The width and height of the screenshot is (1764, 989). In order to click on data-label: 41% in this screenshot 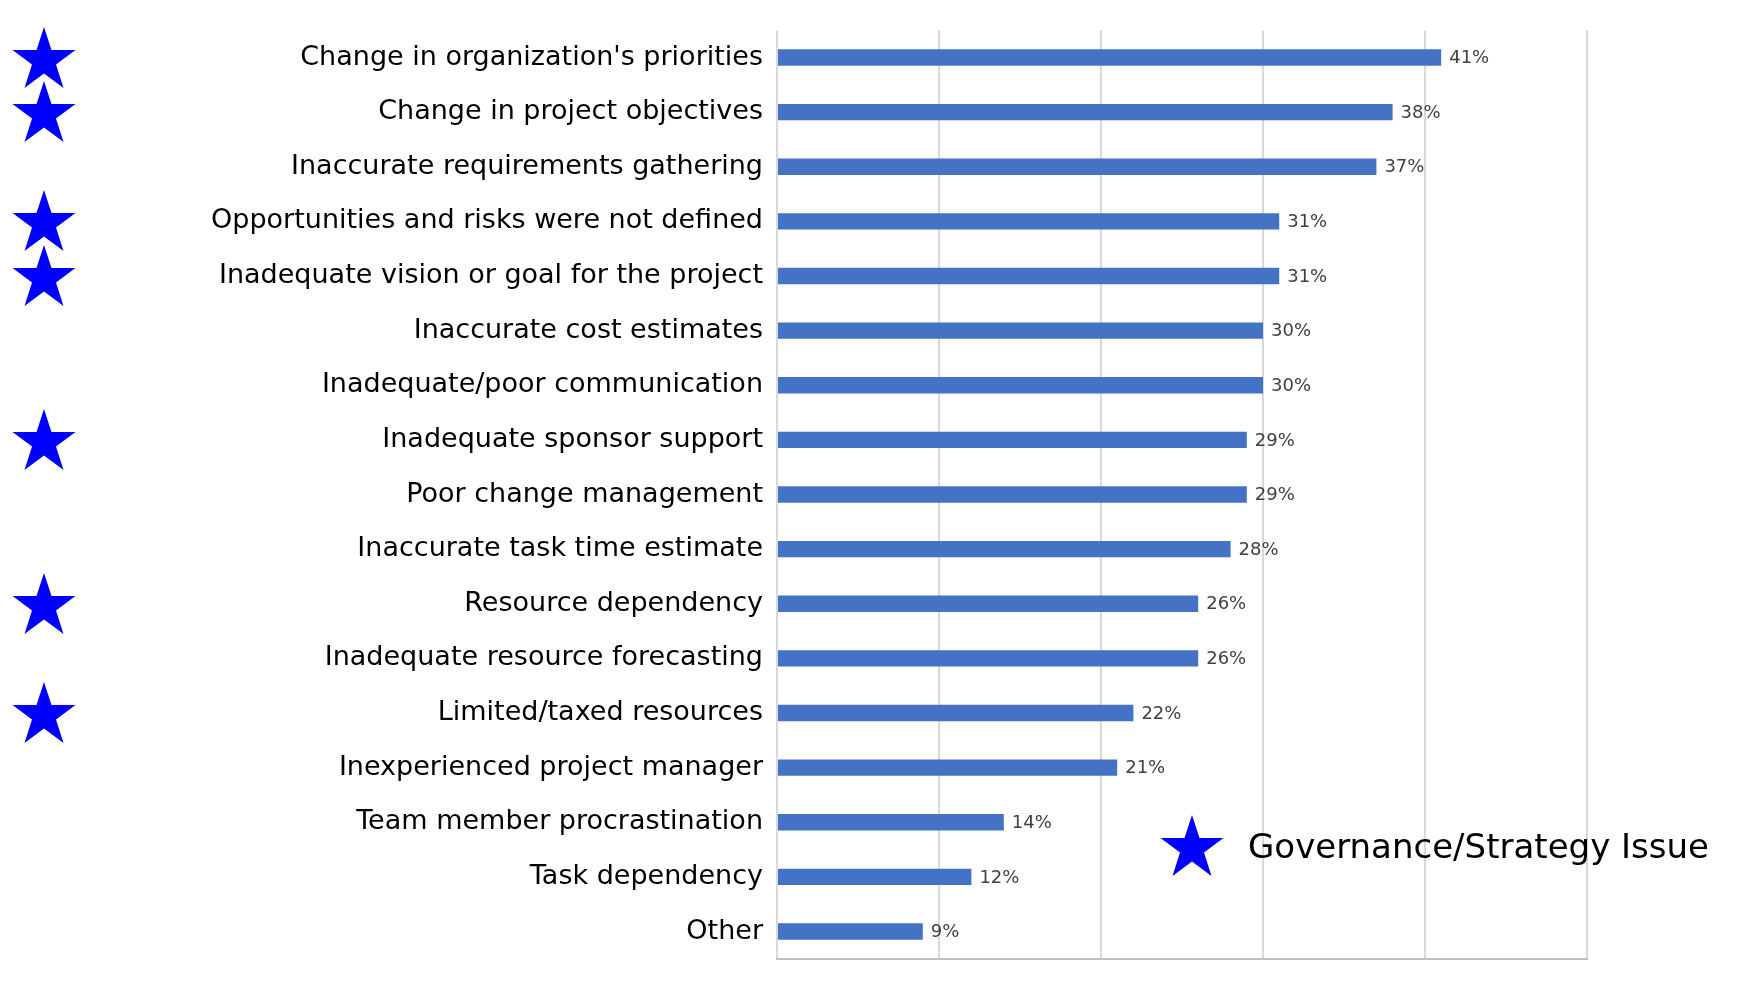, I will do `click(1469, 57)`.